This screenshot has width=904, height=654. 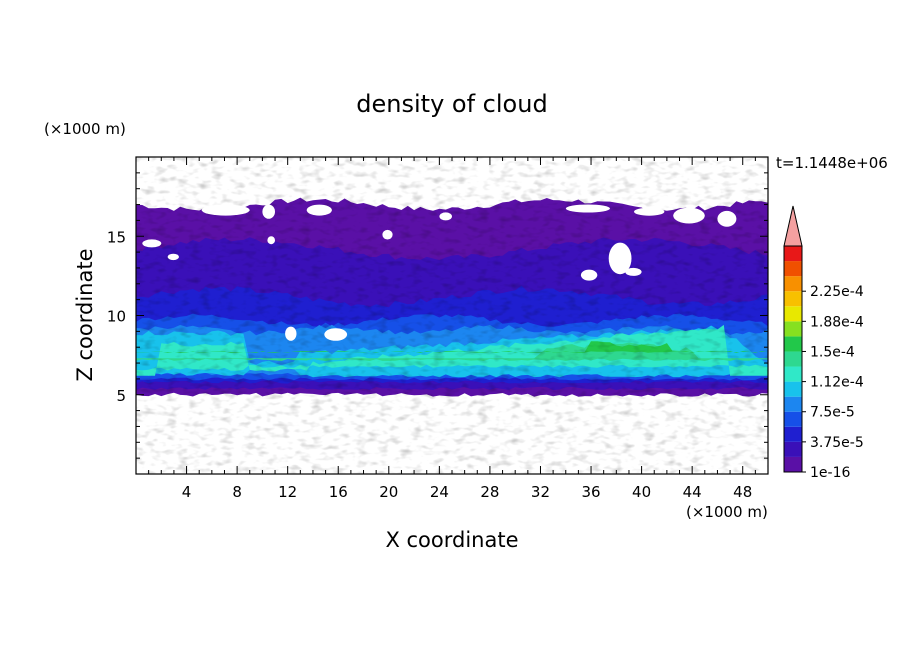 What do you see at coordinates (451, 540) in the screenshot?
I see `x-axis-label: X coordinate` at bounding box center [451, 540].